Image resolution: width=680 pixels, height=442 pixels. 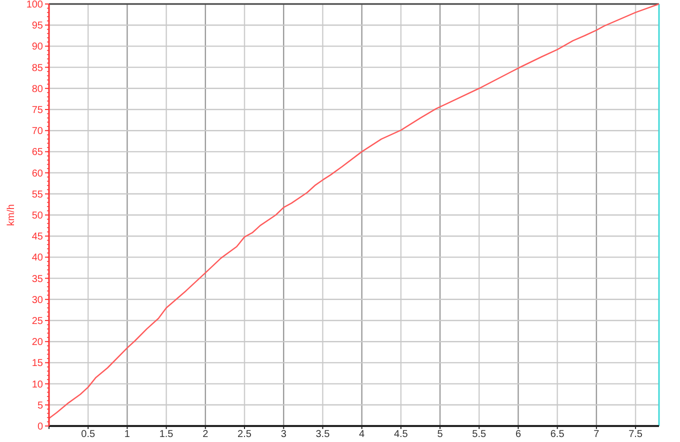 What do you see at coordinates (38, 26) in the screenshot?
I see `y-tick-label: 95` at bounding box center [38, 26].